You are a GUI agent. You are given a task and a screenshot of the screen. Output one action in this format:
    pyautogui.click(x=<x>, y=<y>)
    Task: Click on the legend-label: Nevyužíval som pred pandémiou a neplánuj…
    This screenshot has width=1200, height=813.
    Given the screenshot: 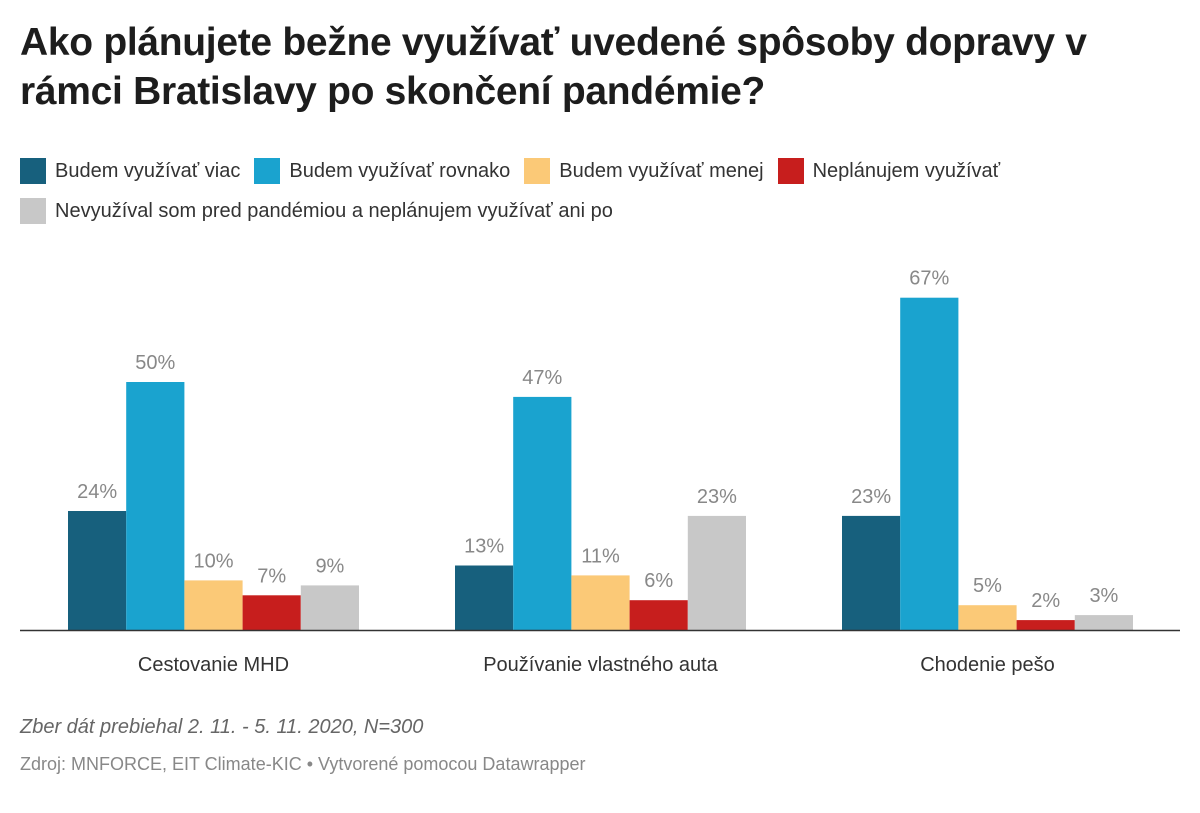 What is the action you would take?
    pyautogui.click(x=334, y=210)
    